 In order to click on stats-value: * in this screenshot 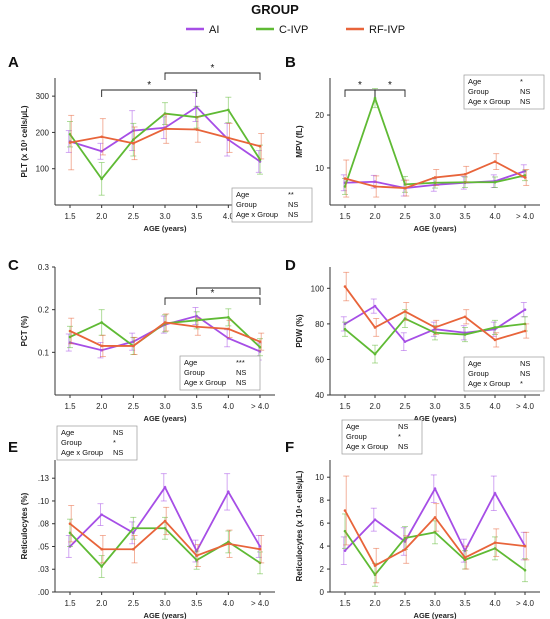, I will do `click(114, 442)`.